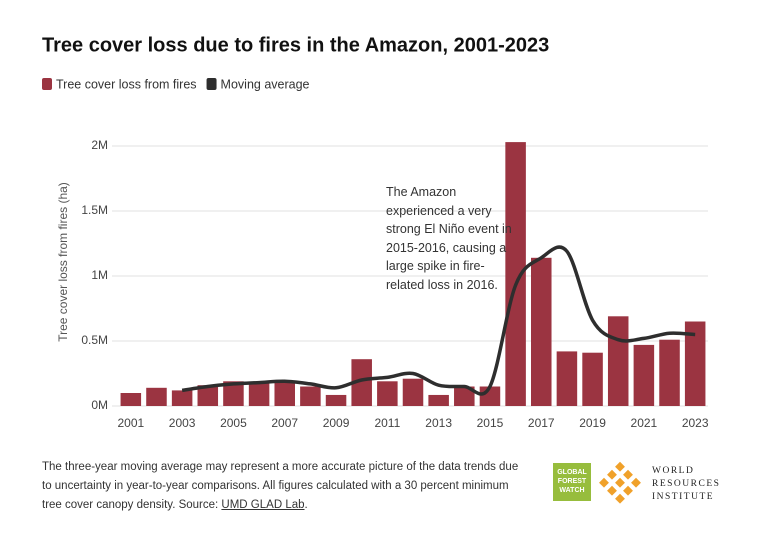 Image resolution: width=757 pixels, height=533 pixels. What do you see at coordinates (63, 262) in the screenshot?
I see `y-axis-label: Tree cover loss from fires (ha)` at bounding box center [63, 262].